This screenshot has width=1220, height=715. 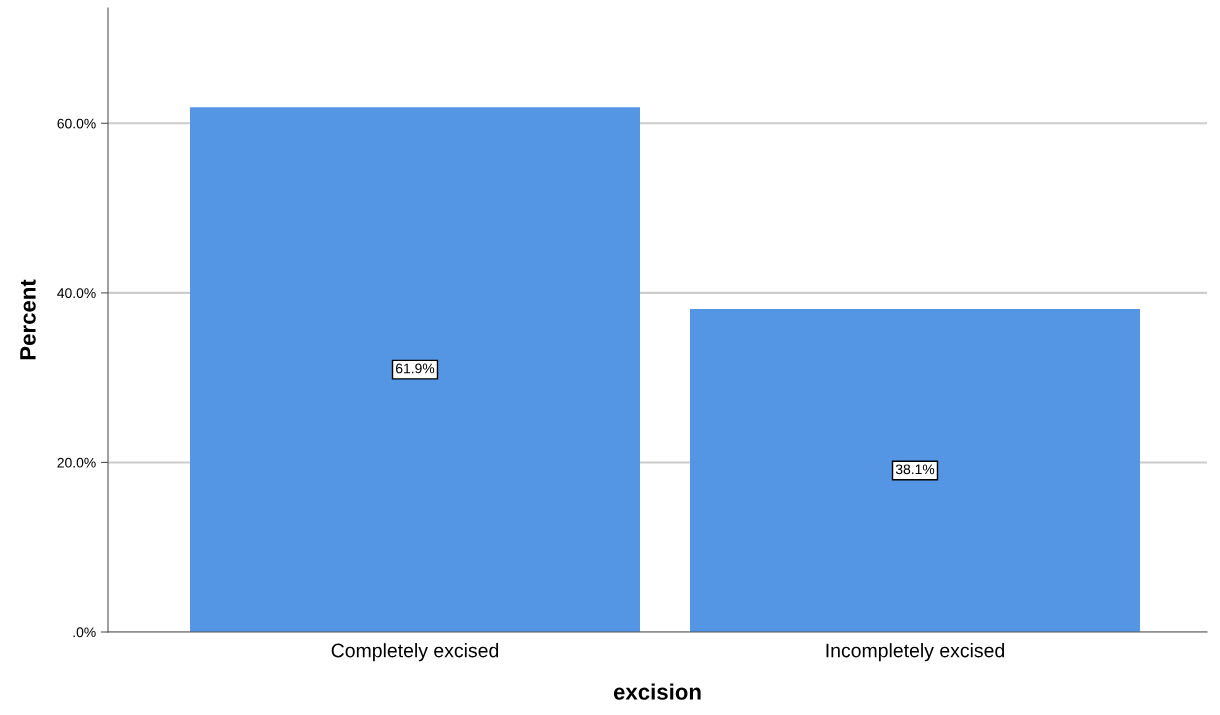 What do you see at coordinates (915, 652) in the screenshot?
I see `x-tick-label: Incompletely excised` at bounding box center [915, 652].